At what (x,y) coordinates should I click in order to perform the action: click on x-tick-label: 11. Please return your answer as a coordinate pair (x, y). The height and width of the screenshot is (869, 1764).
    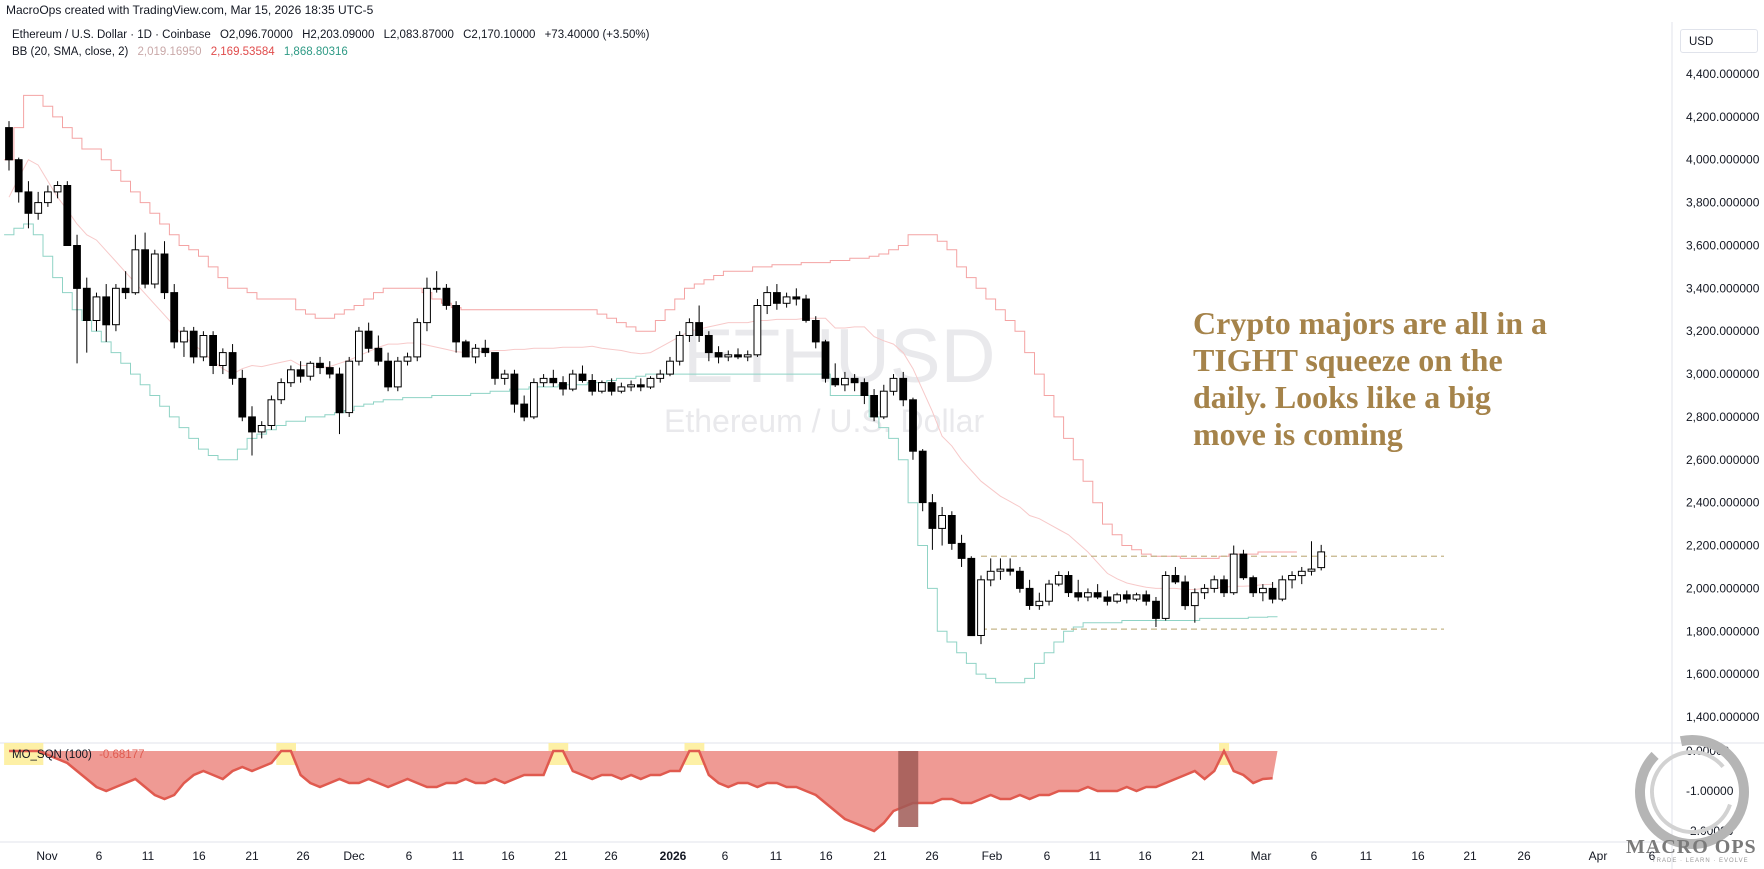
    Looking at the image, I should click on (1095, 856).